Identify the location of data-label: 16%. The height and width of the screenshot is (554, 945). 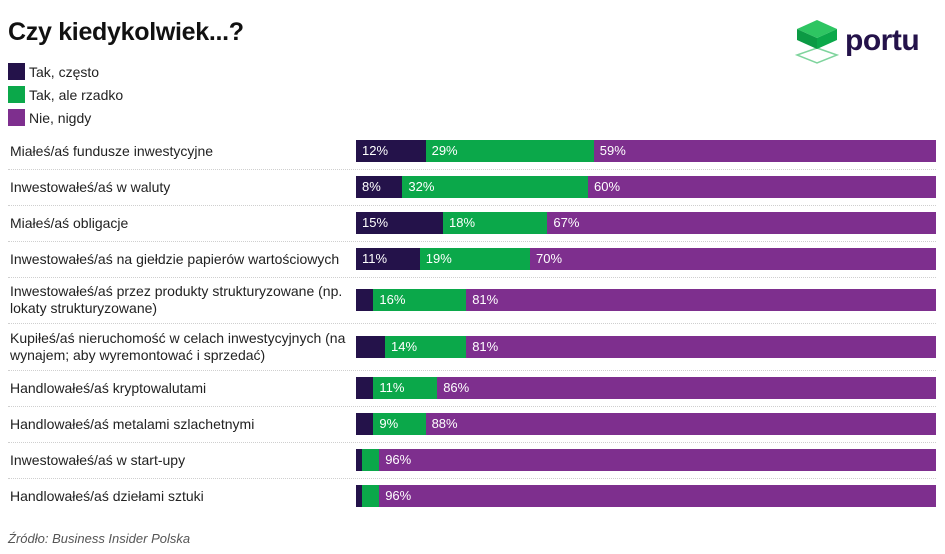
(392, 299).